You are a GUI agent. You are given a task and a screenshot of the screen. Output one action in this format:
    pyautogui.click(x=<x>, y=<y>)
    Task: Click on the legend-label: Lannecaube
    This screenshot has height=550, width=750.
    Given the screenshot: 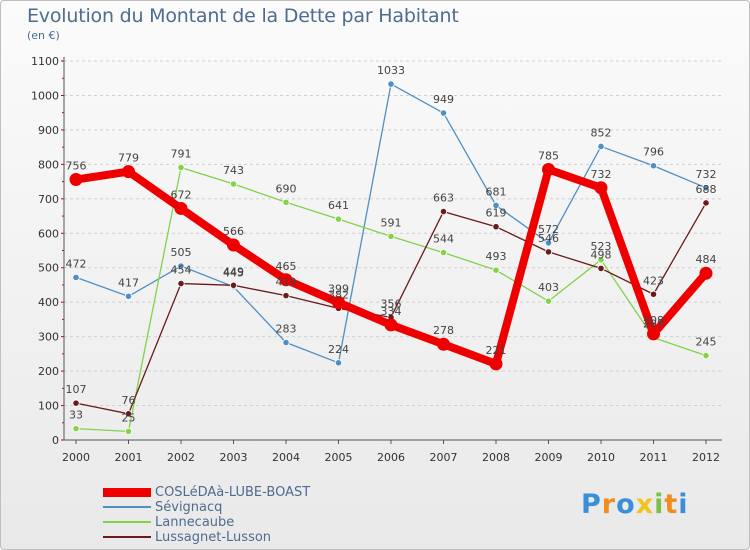 What is the action you would take?
    pyautogui.click(x=195, y=522)
    